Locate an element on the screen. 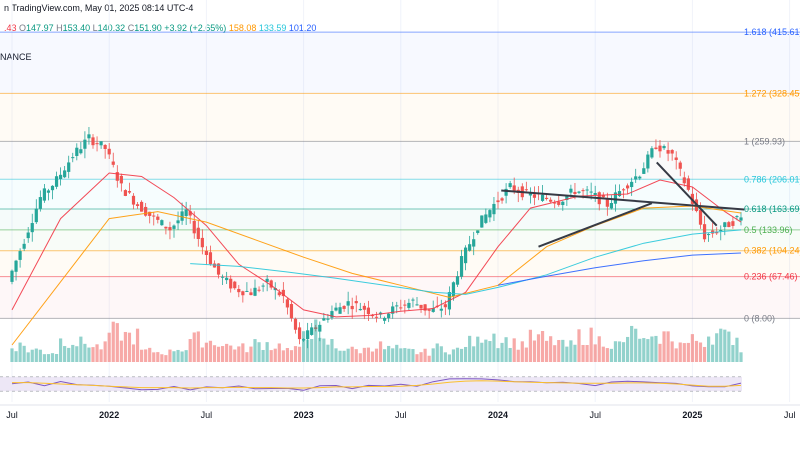  x-axis-label: 2022 is located at coordinates (109, 415).